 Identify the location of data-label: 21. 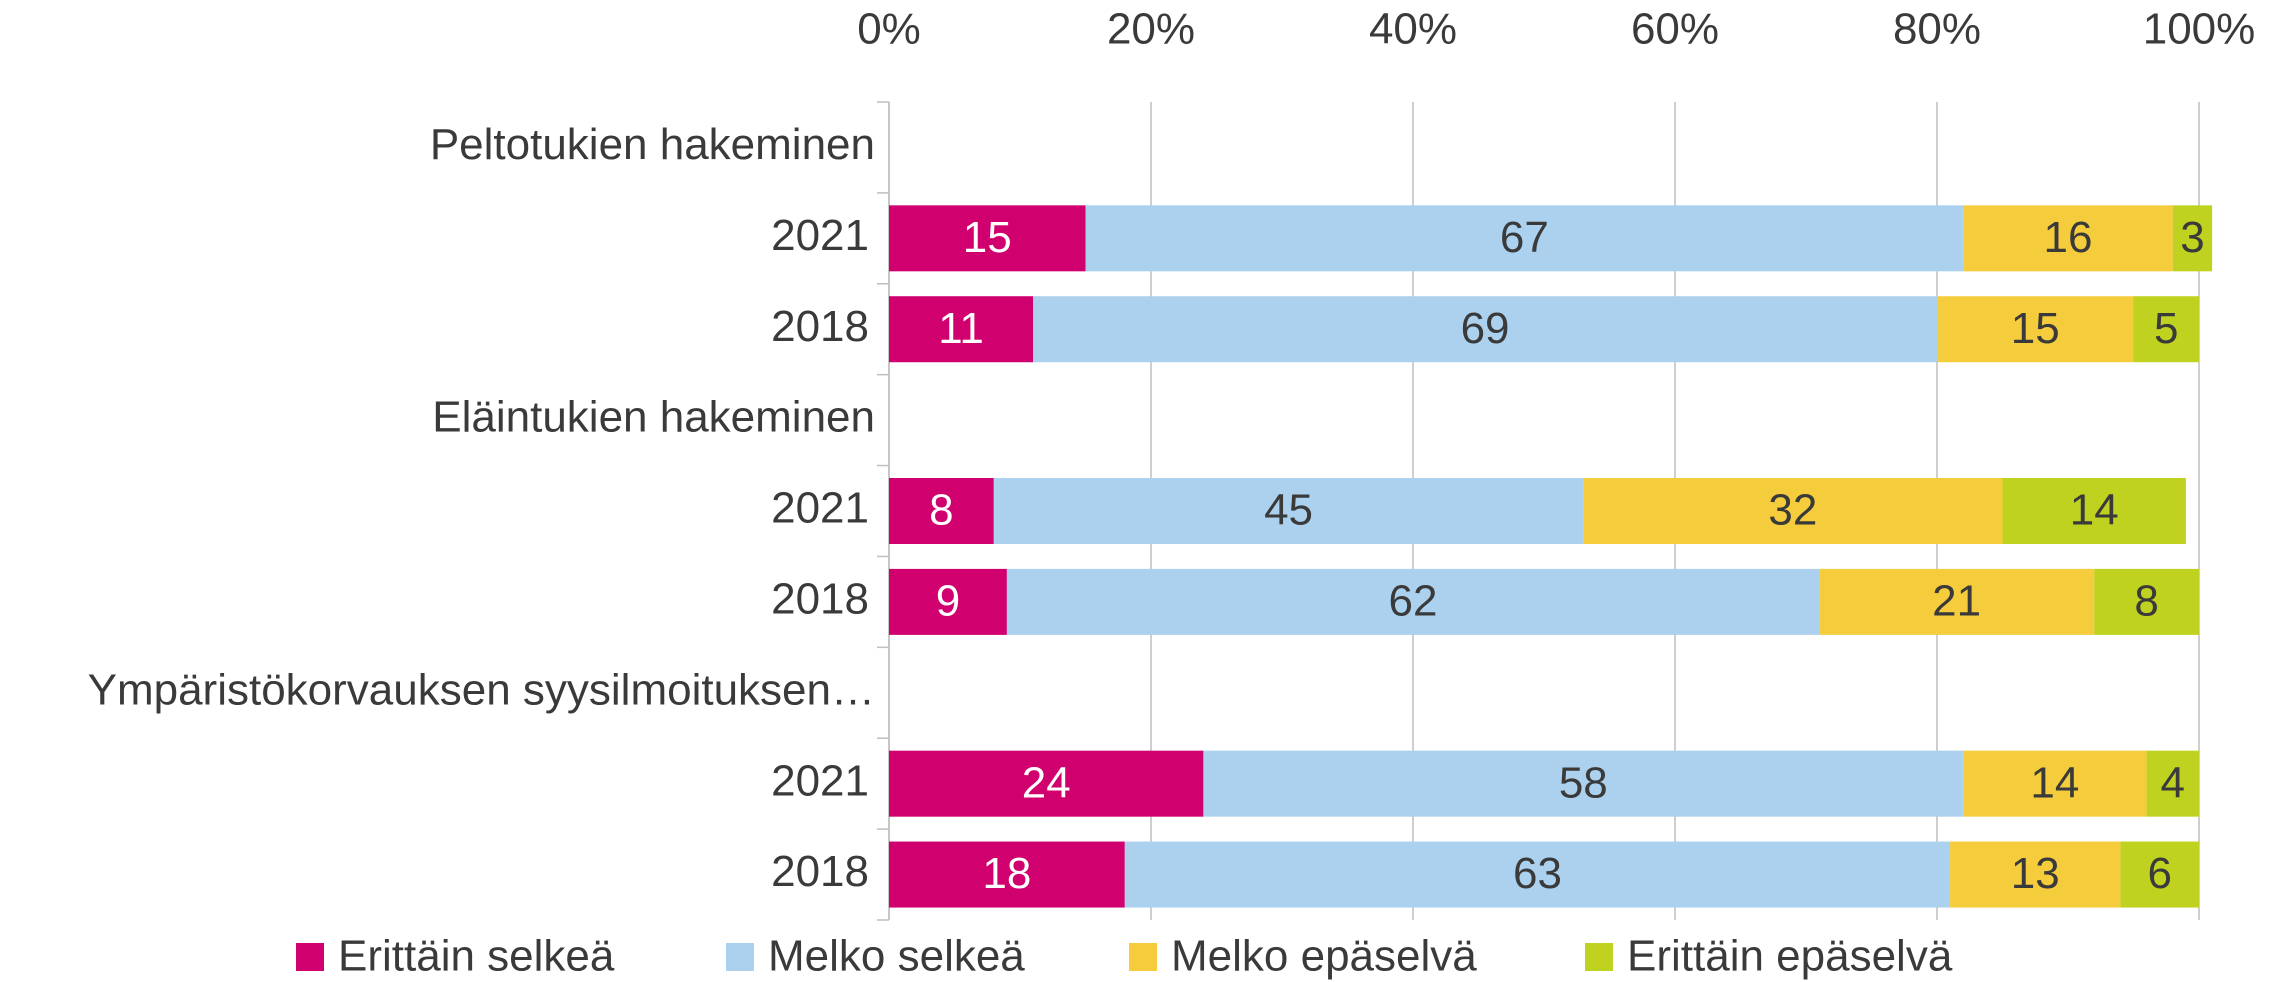
(1956, 601).